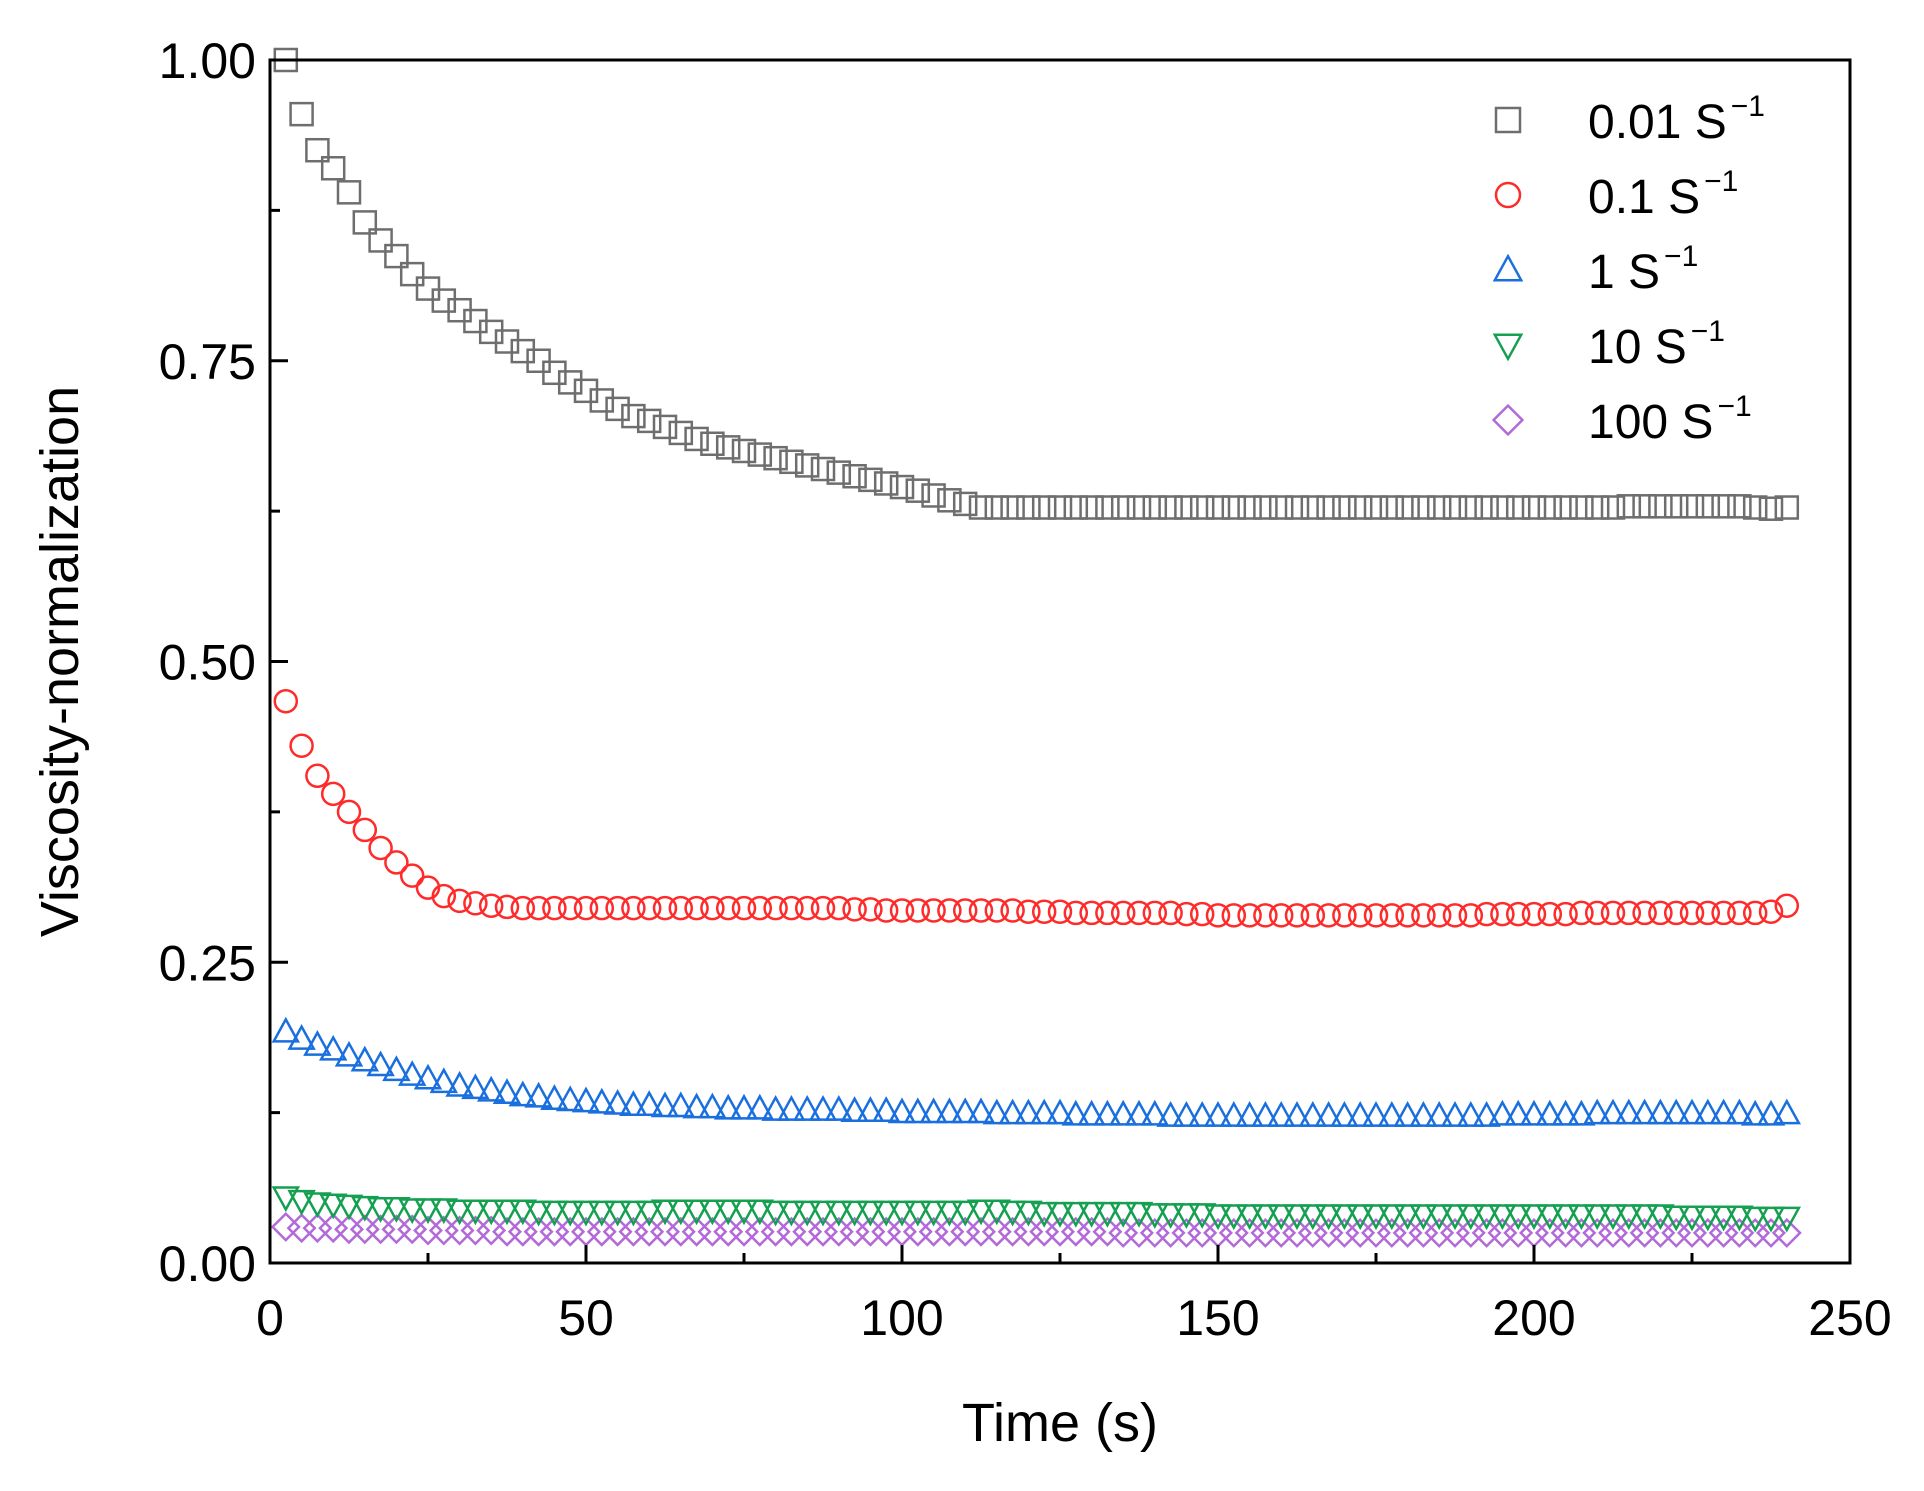 Image resolution: width=1924 pixels, height=1491 pixels. Describe the element at coordinates (1676, 119) in the screenshot. I see `legend-label: 0.01 S −1` at that location.